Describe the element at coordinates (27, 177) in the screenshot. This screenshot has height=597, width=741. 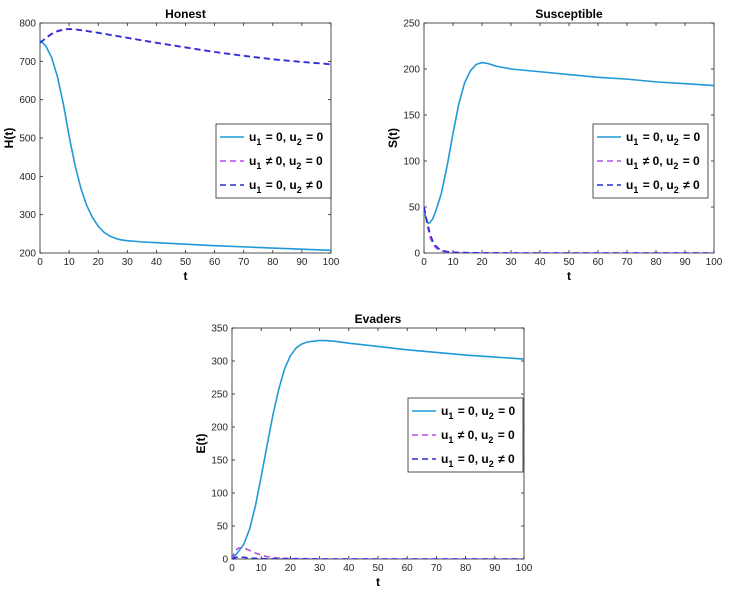
I see `y-tick-label: 400` at that location.